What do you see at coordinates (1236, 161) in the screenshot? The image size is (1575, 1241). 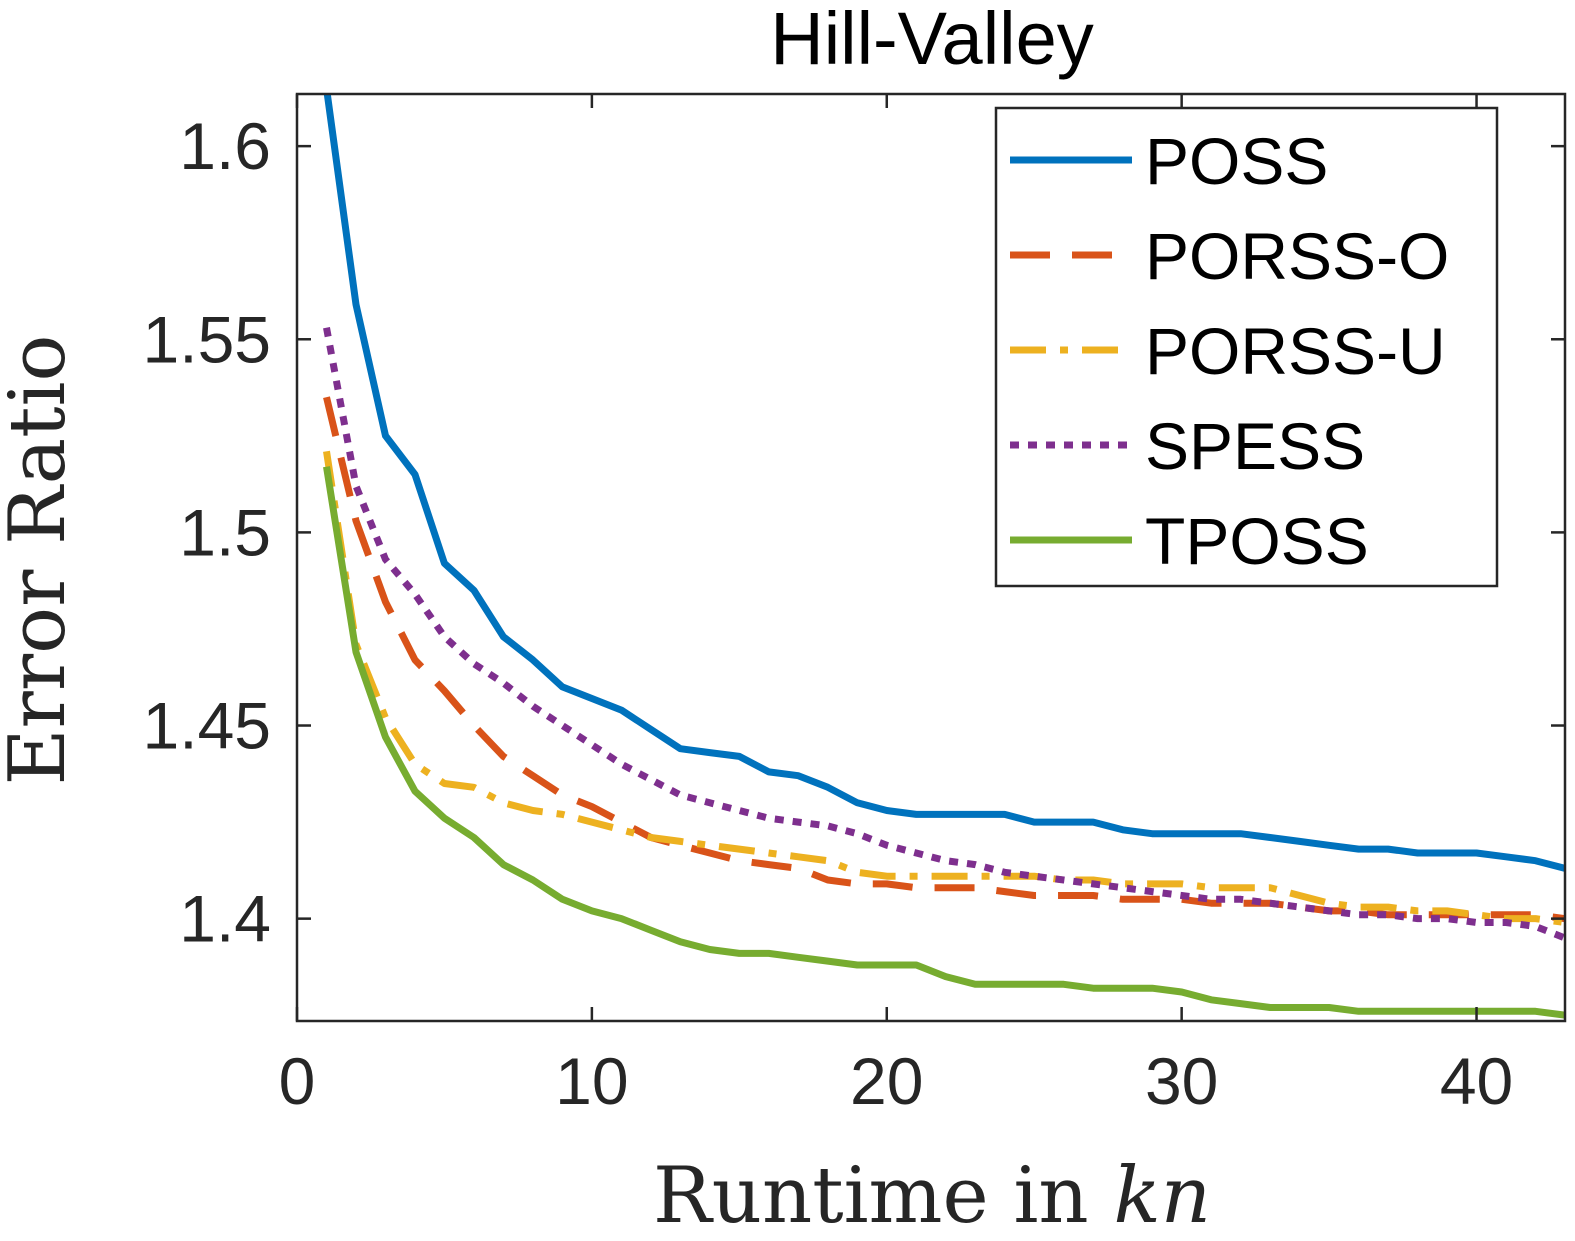 I see `legend-label-poss: POSS` at bounding box center [1236, 161].